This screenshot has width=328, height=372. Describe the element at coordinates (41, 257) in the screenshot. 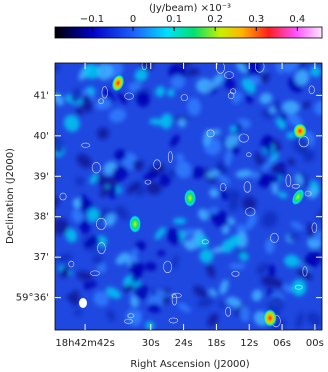

I see `y-tick-label: 37'` at that location.